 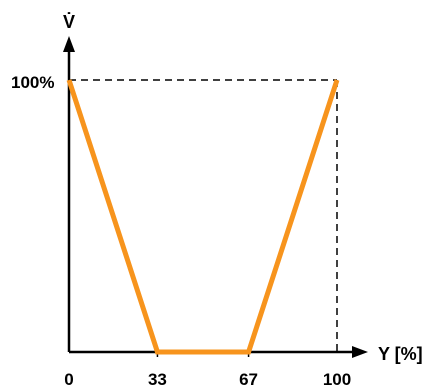 What do you see at coordinates (248, 379) in the screenshot?
I see `x-tick-label: 67` at bounding box center [248, 379].